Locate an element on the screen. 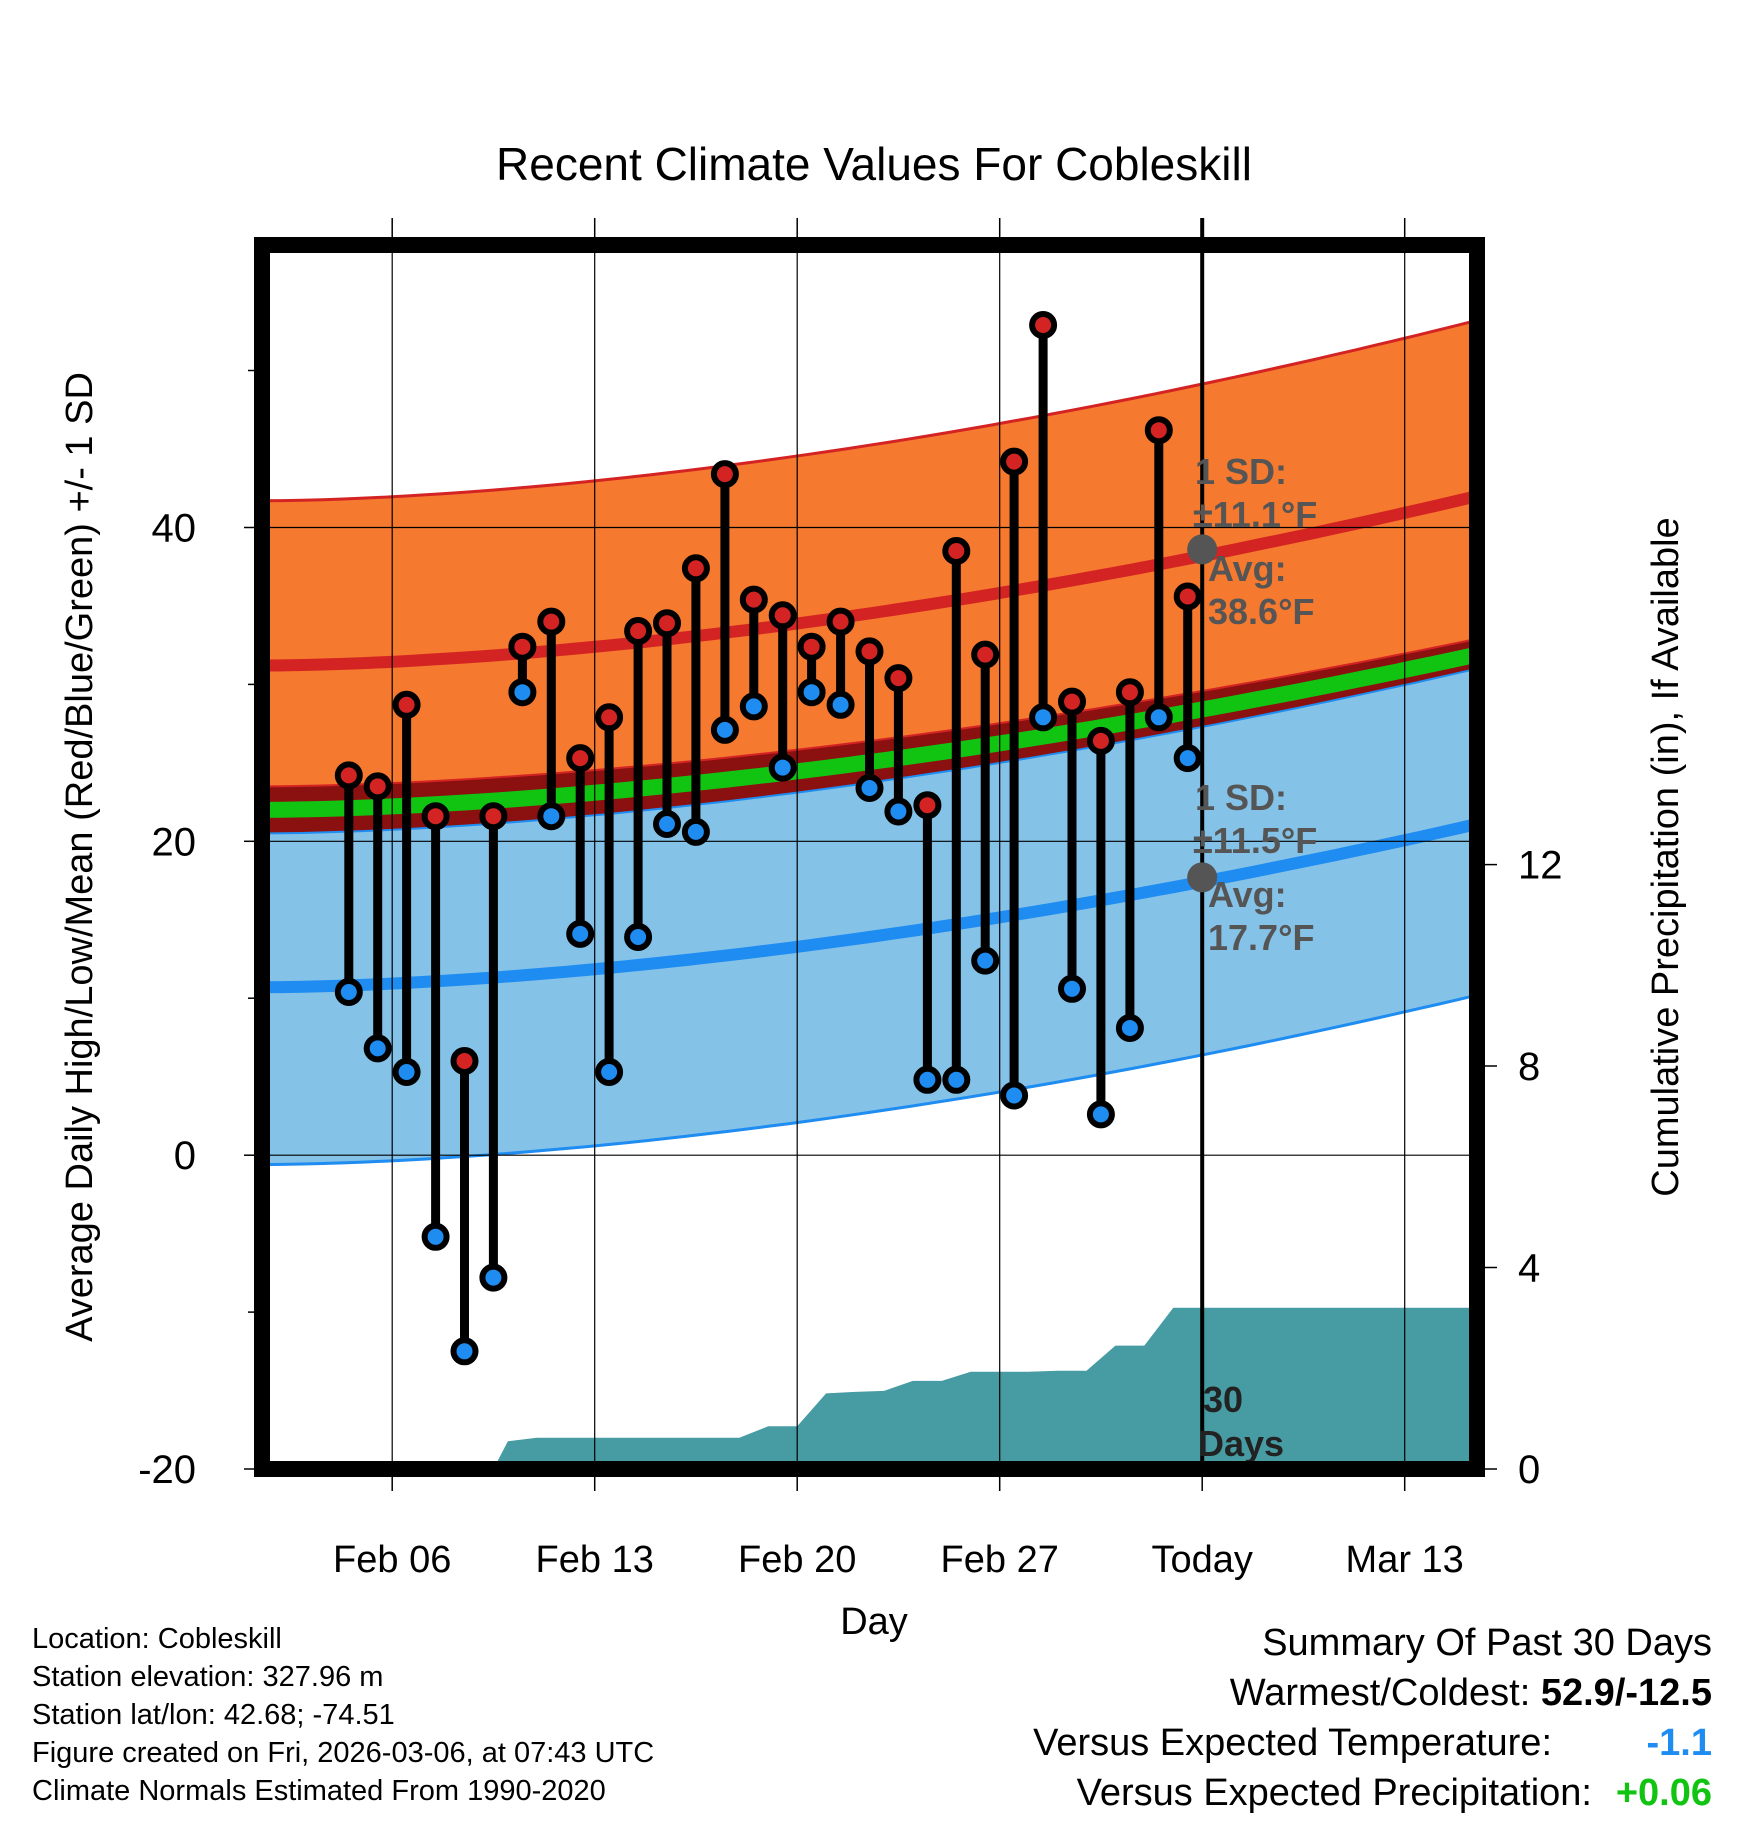 Image resolution: width=1748 pixels, height=1828 pixels. summary-temp-row: Versus Expected Temperature: -1.1 is located at coordinates (1372, 1743).